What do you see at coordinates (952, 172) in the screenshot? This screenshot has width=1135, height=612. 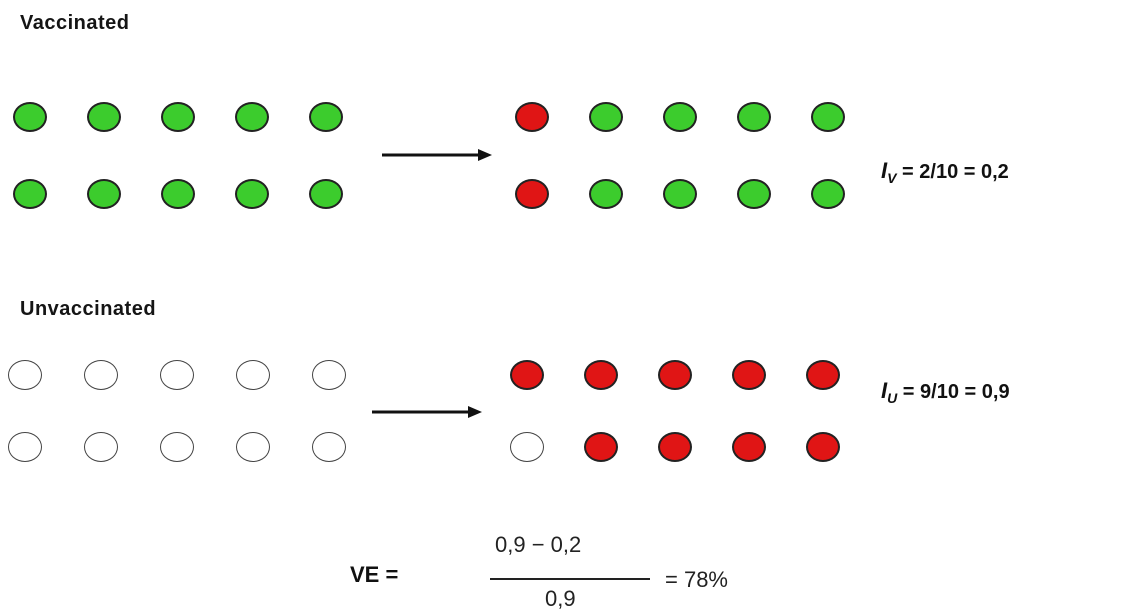 I see `incidence-expression: = 2/10 = 0,2` at bounding box center [952, 172].